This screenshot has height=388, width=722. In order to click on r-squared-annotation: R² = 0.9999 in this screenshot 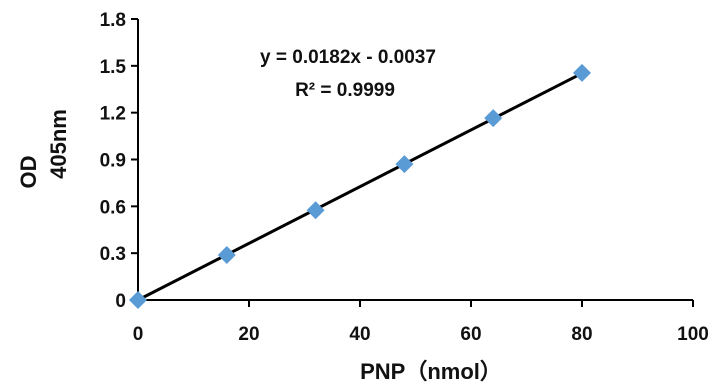, I will do `click(345, 90)`.